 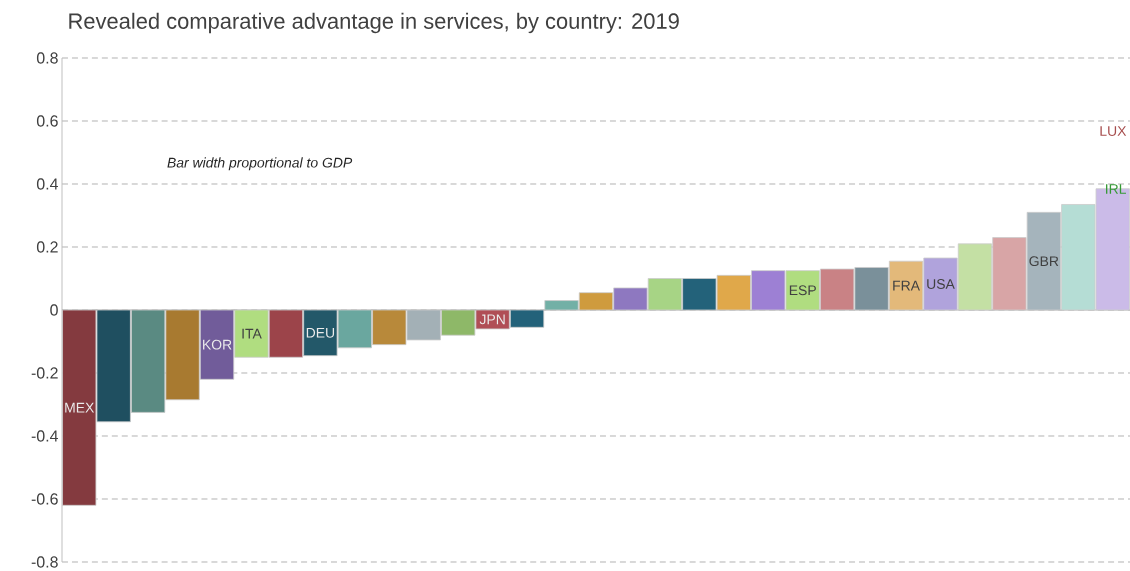 What do you see at coordinates (906, 285) in the screenshot?
I see `x-tick-label: FRA` at bounding box center [906, 285].